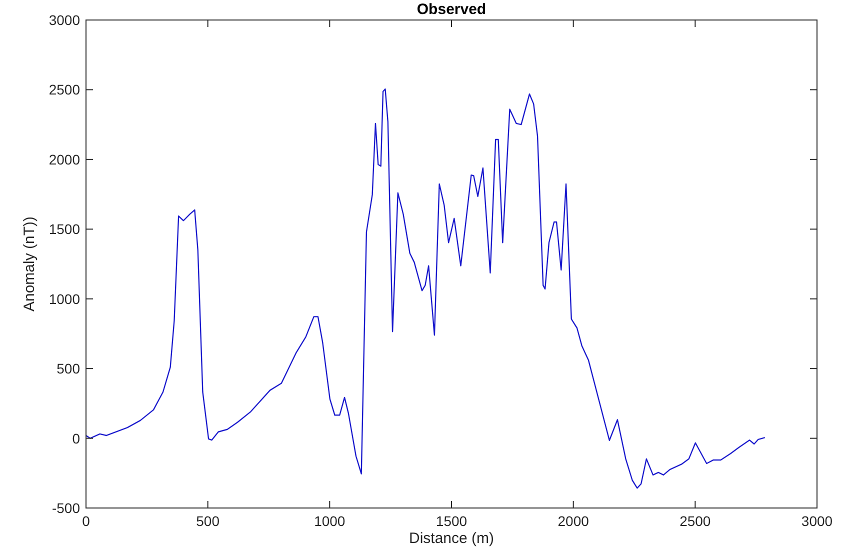 This screenshot has width=854, height=551. Describe the element at coordinates (64, 159) in the screenshot. I see `y-tick-label: 2000` at that location.